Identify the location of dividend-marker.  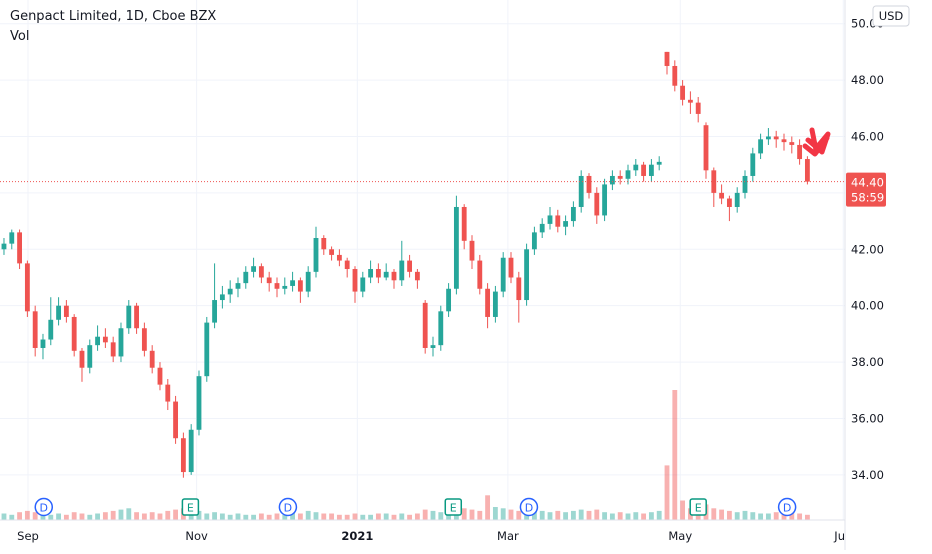
(44, 507).